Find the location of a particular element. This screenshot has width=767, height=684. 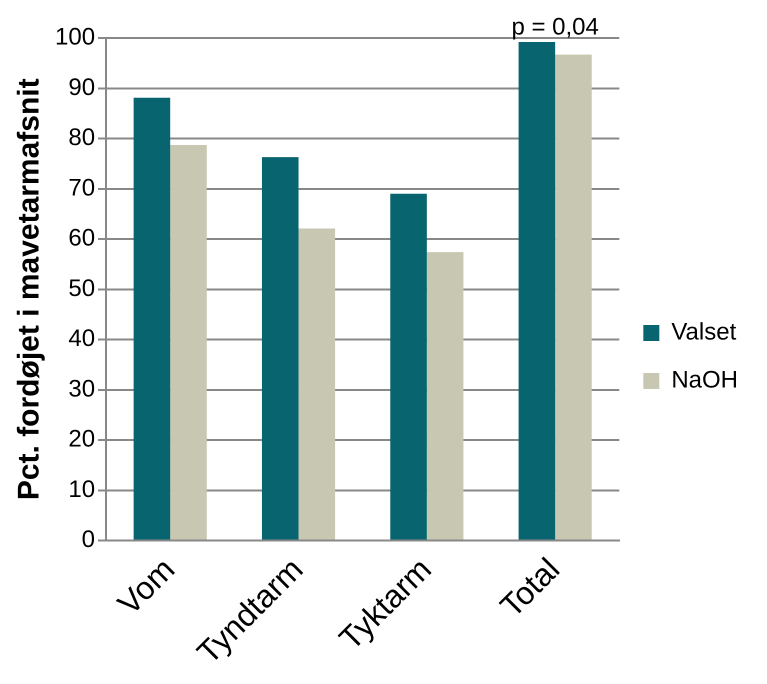

y-tick-label: 60 is located at coordinates (82, 238).